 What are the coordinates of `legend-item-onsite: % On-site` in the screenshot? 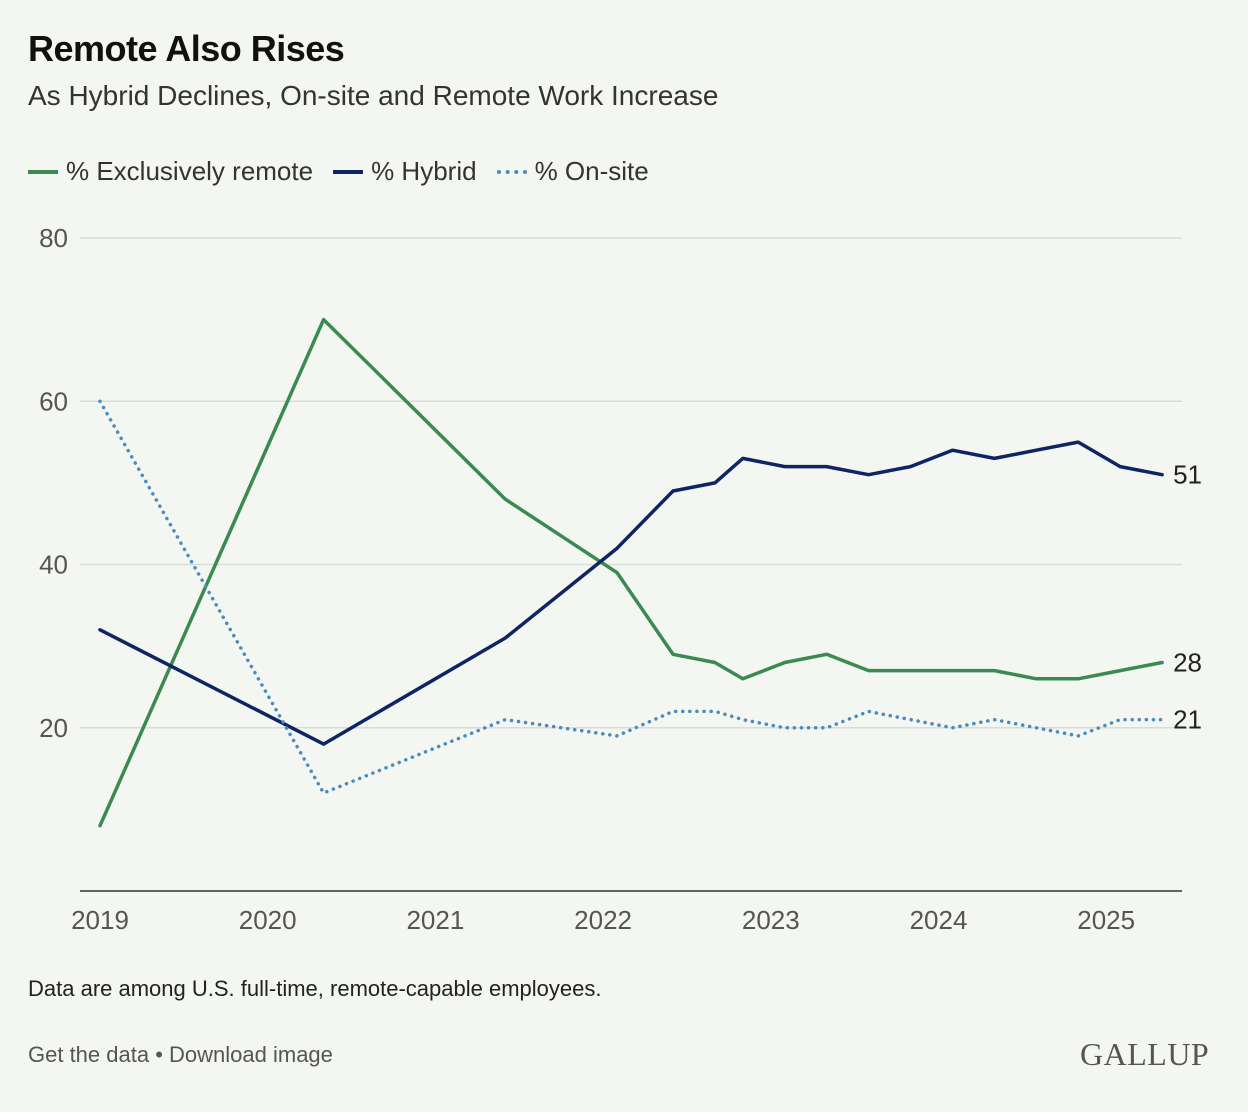 It's located at (572, 171).